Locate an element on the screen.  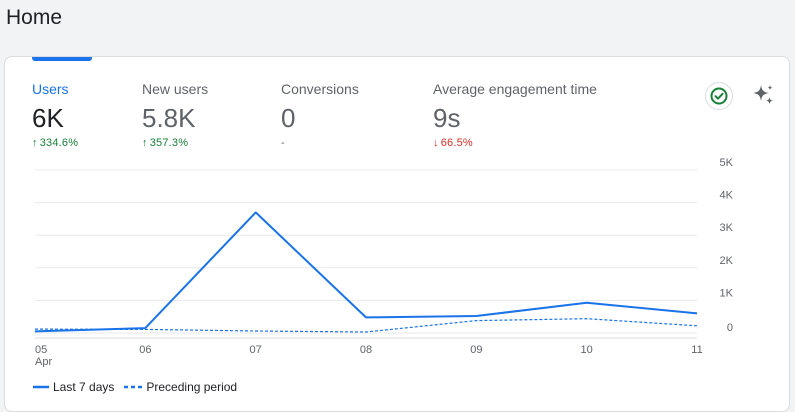
y-tick-label: 2K is located at coordinates (727, 261).